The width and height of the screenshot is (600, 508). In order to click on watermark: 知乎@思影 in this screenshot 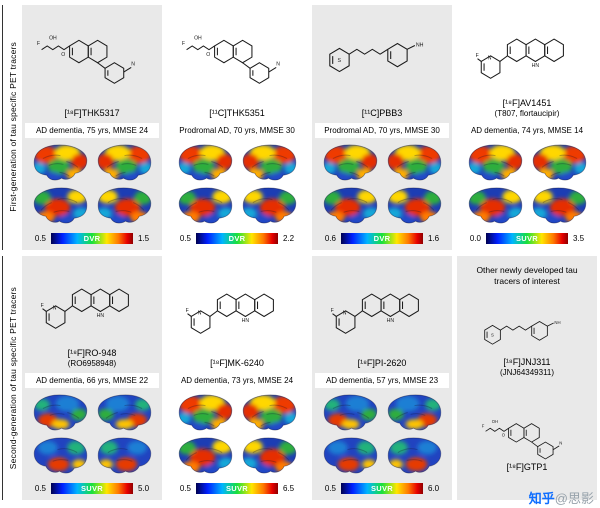, I will do `click(561, 497)`.